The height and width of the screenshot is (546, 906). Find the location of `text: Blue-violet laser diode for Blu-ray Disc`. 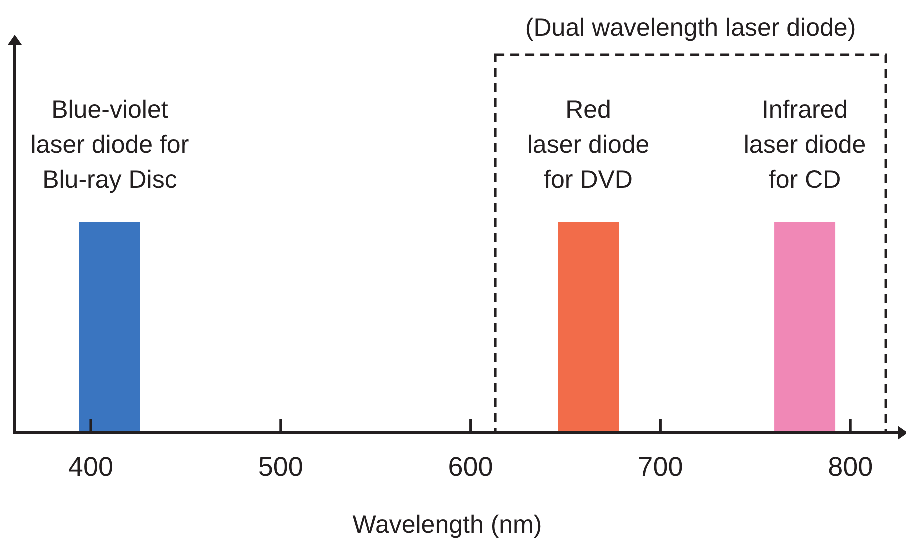

text: Blue-violet laser diode for Blu-ray Disc is located at coordinates (110, 145).